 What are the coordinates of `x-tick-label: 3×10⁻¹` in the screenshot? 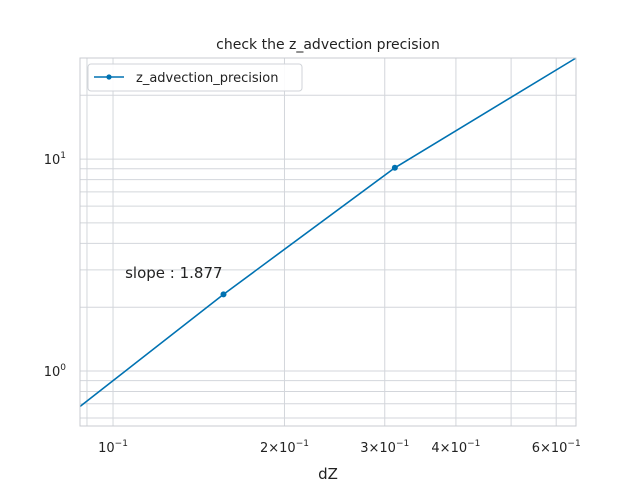 It's located at (384, 447).